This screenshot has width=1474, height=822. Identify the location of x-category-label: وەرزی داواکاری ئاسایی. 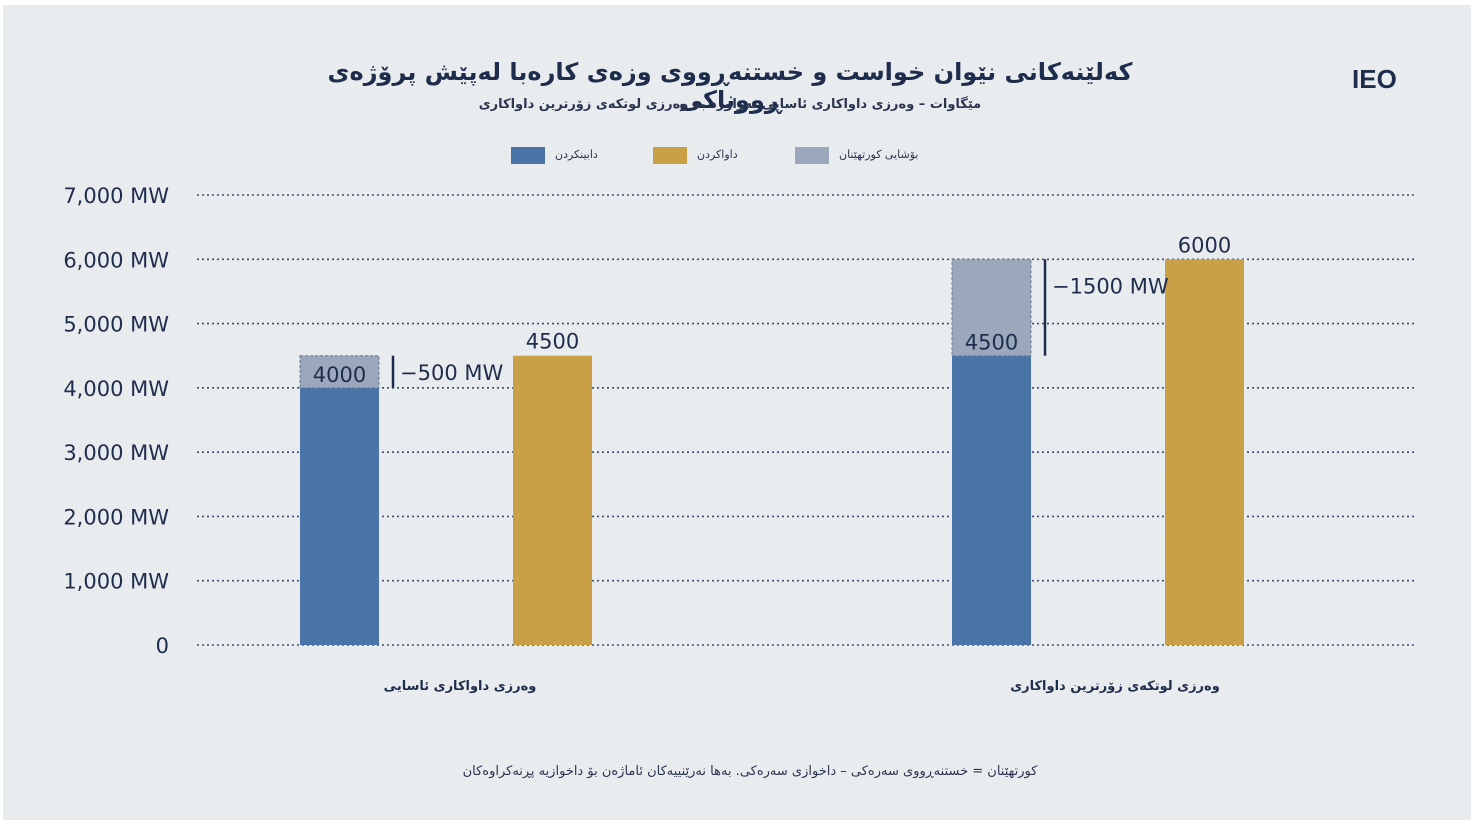
(460, 686).